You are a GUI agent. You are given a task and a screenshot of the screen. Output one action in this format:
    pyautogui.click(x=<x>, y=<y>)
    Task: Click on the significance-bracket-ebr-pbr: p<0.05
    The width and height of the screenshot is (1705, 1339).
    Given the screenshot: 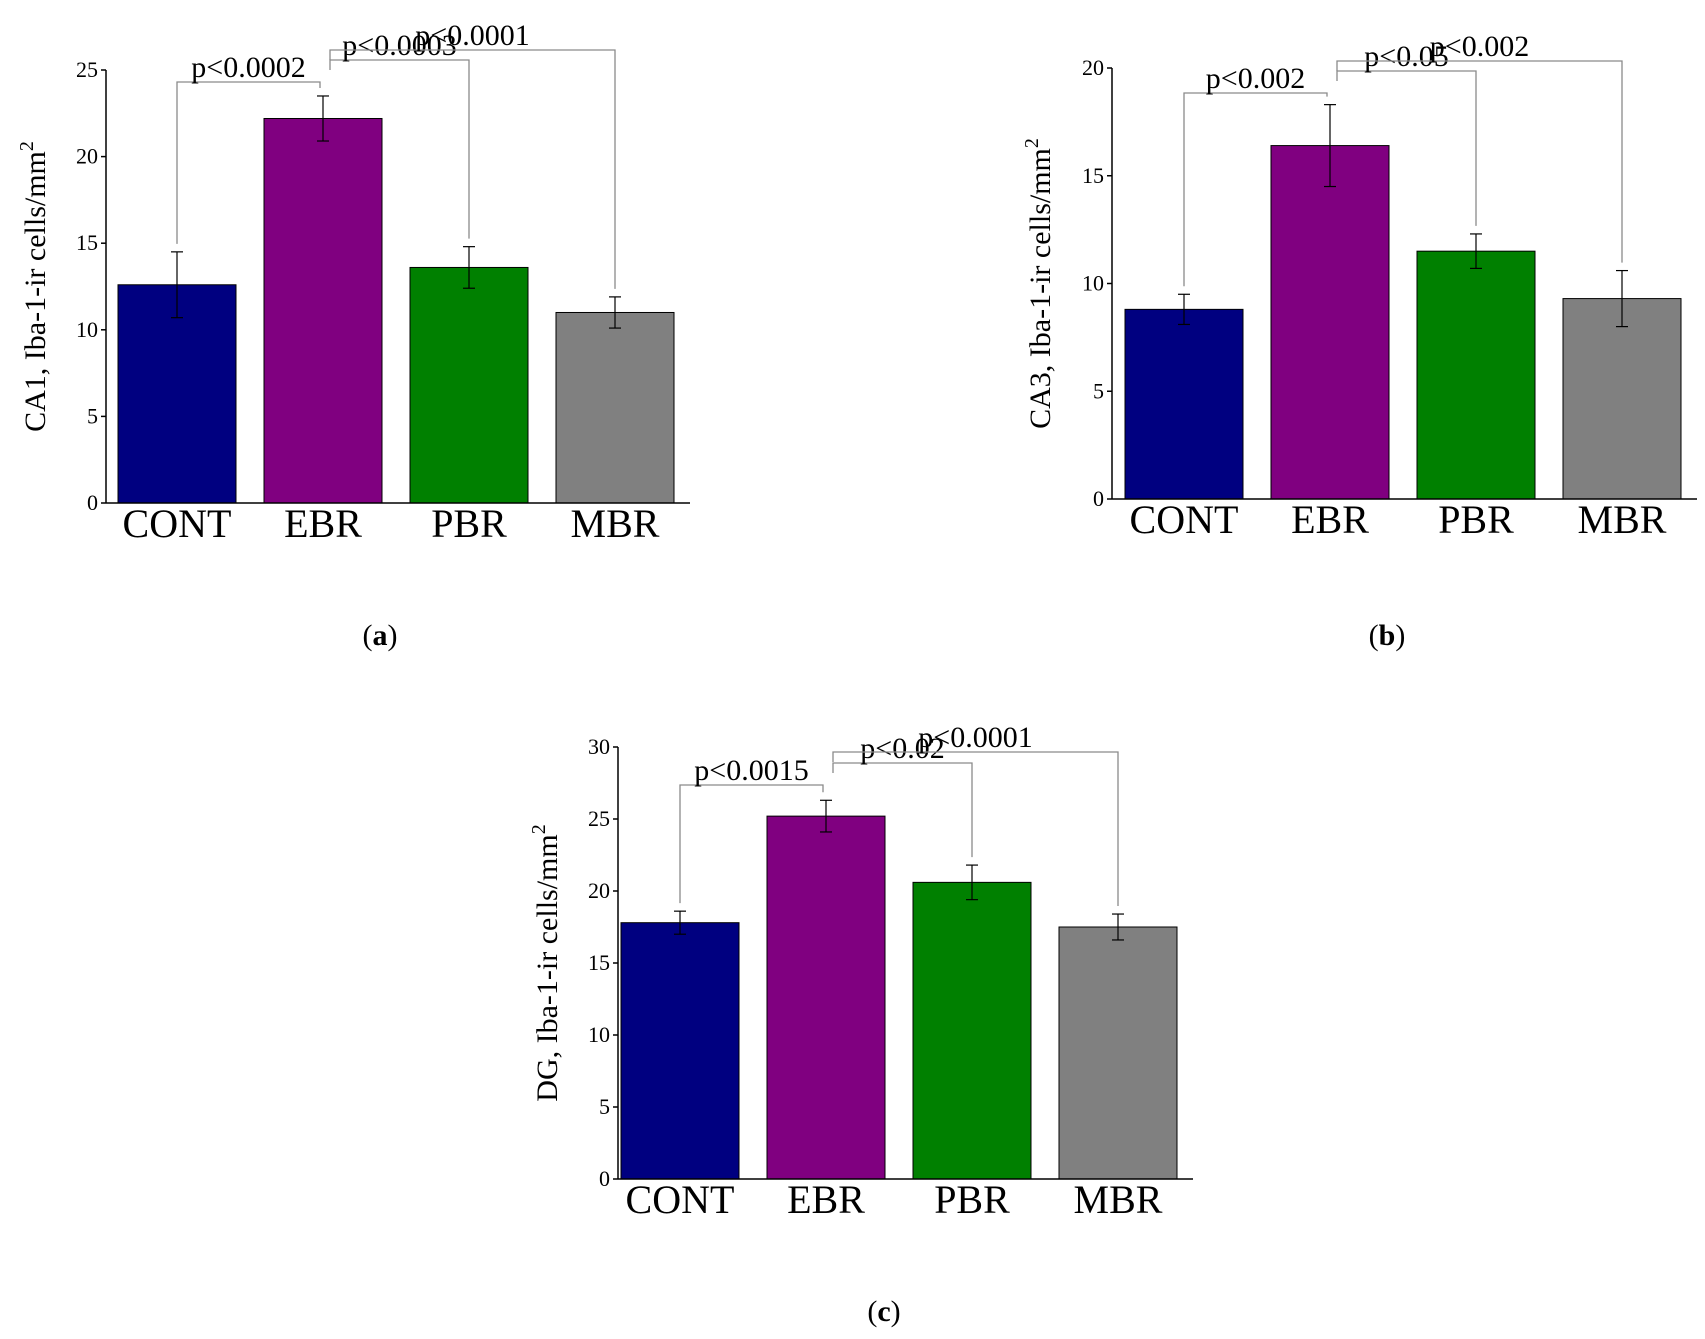 What is the action you would take?
    pyautogui.click(x=1406, y=133)
    